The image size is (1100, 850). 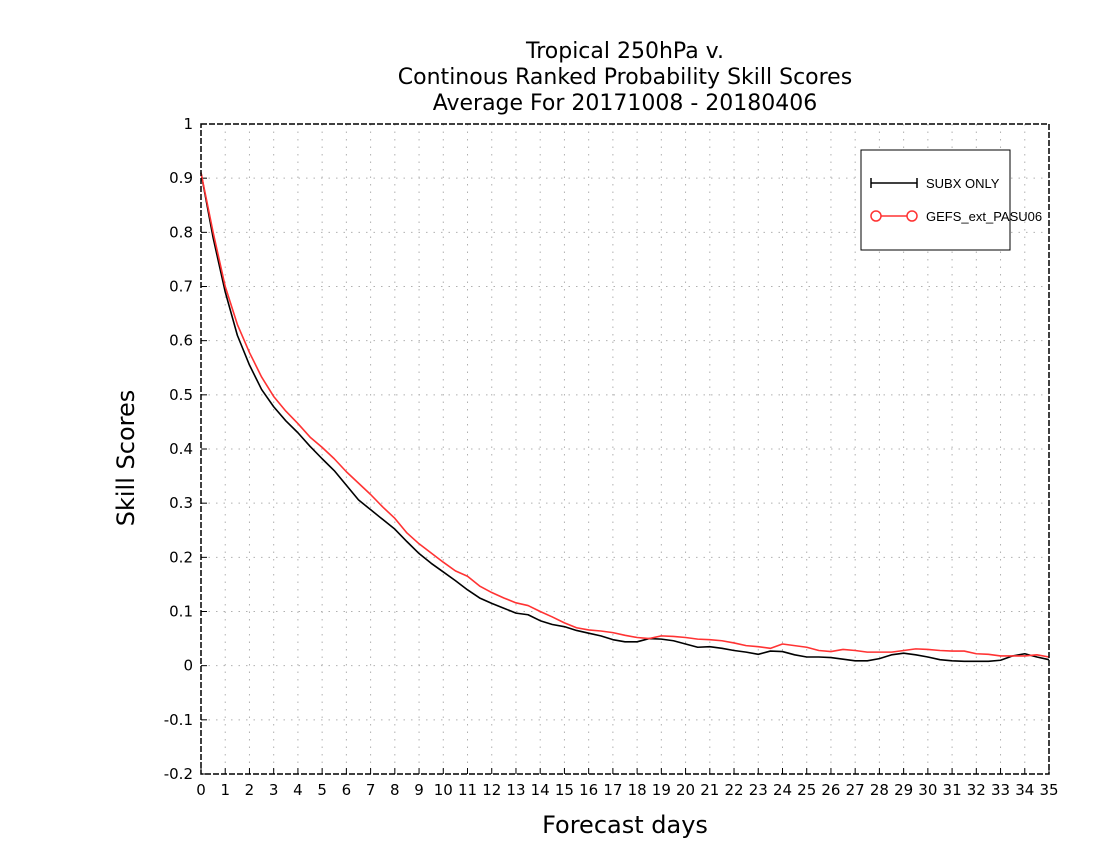 What do you see at coordinates (879, 790) in the screenshot?
I see `x-tick-label: 28` at bounding box center [879, 790].